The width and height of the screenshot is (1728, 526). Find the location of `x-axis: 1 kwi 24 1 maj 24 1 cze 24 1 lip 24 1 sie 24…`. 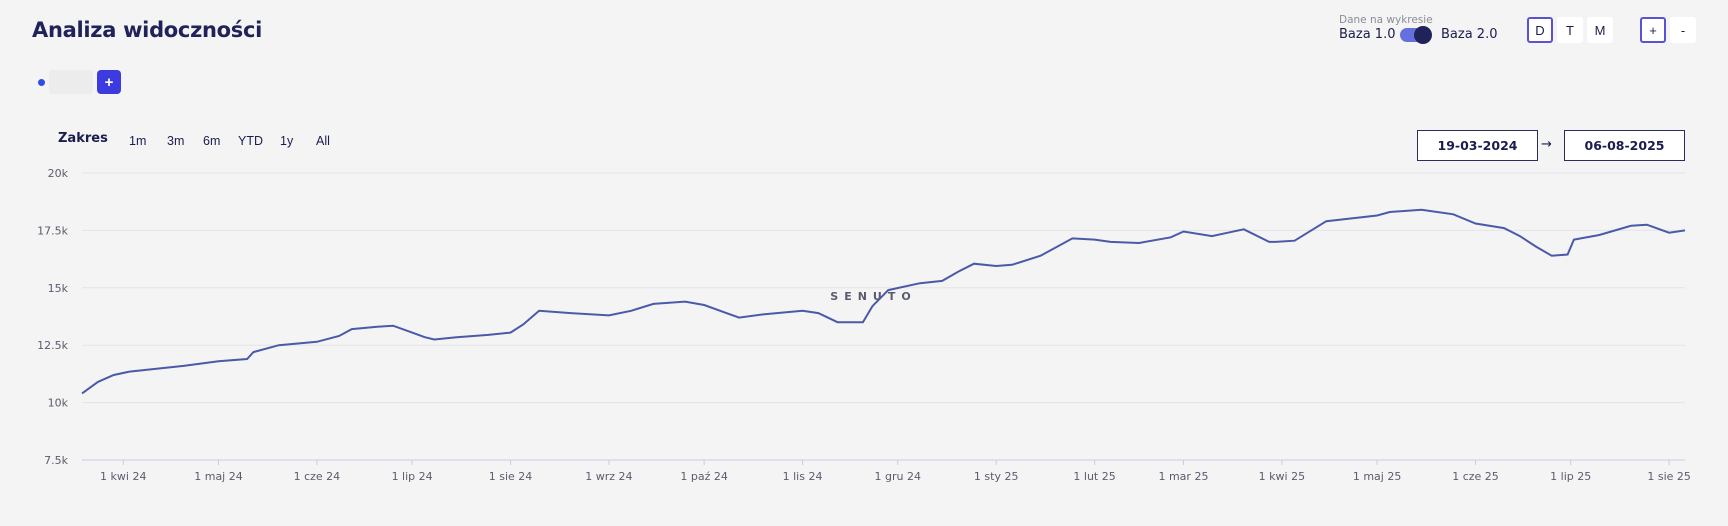

x-axis: 1 kwi 24 1 maj 24 1 cze 24 1 lip 24 1 sie 24… is located at coordinates (895, 471).